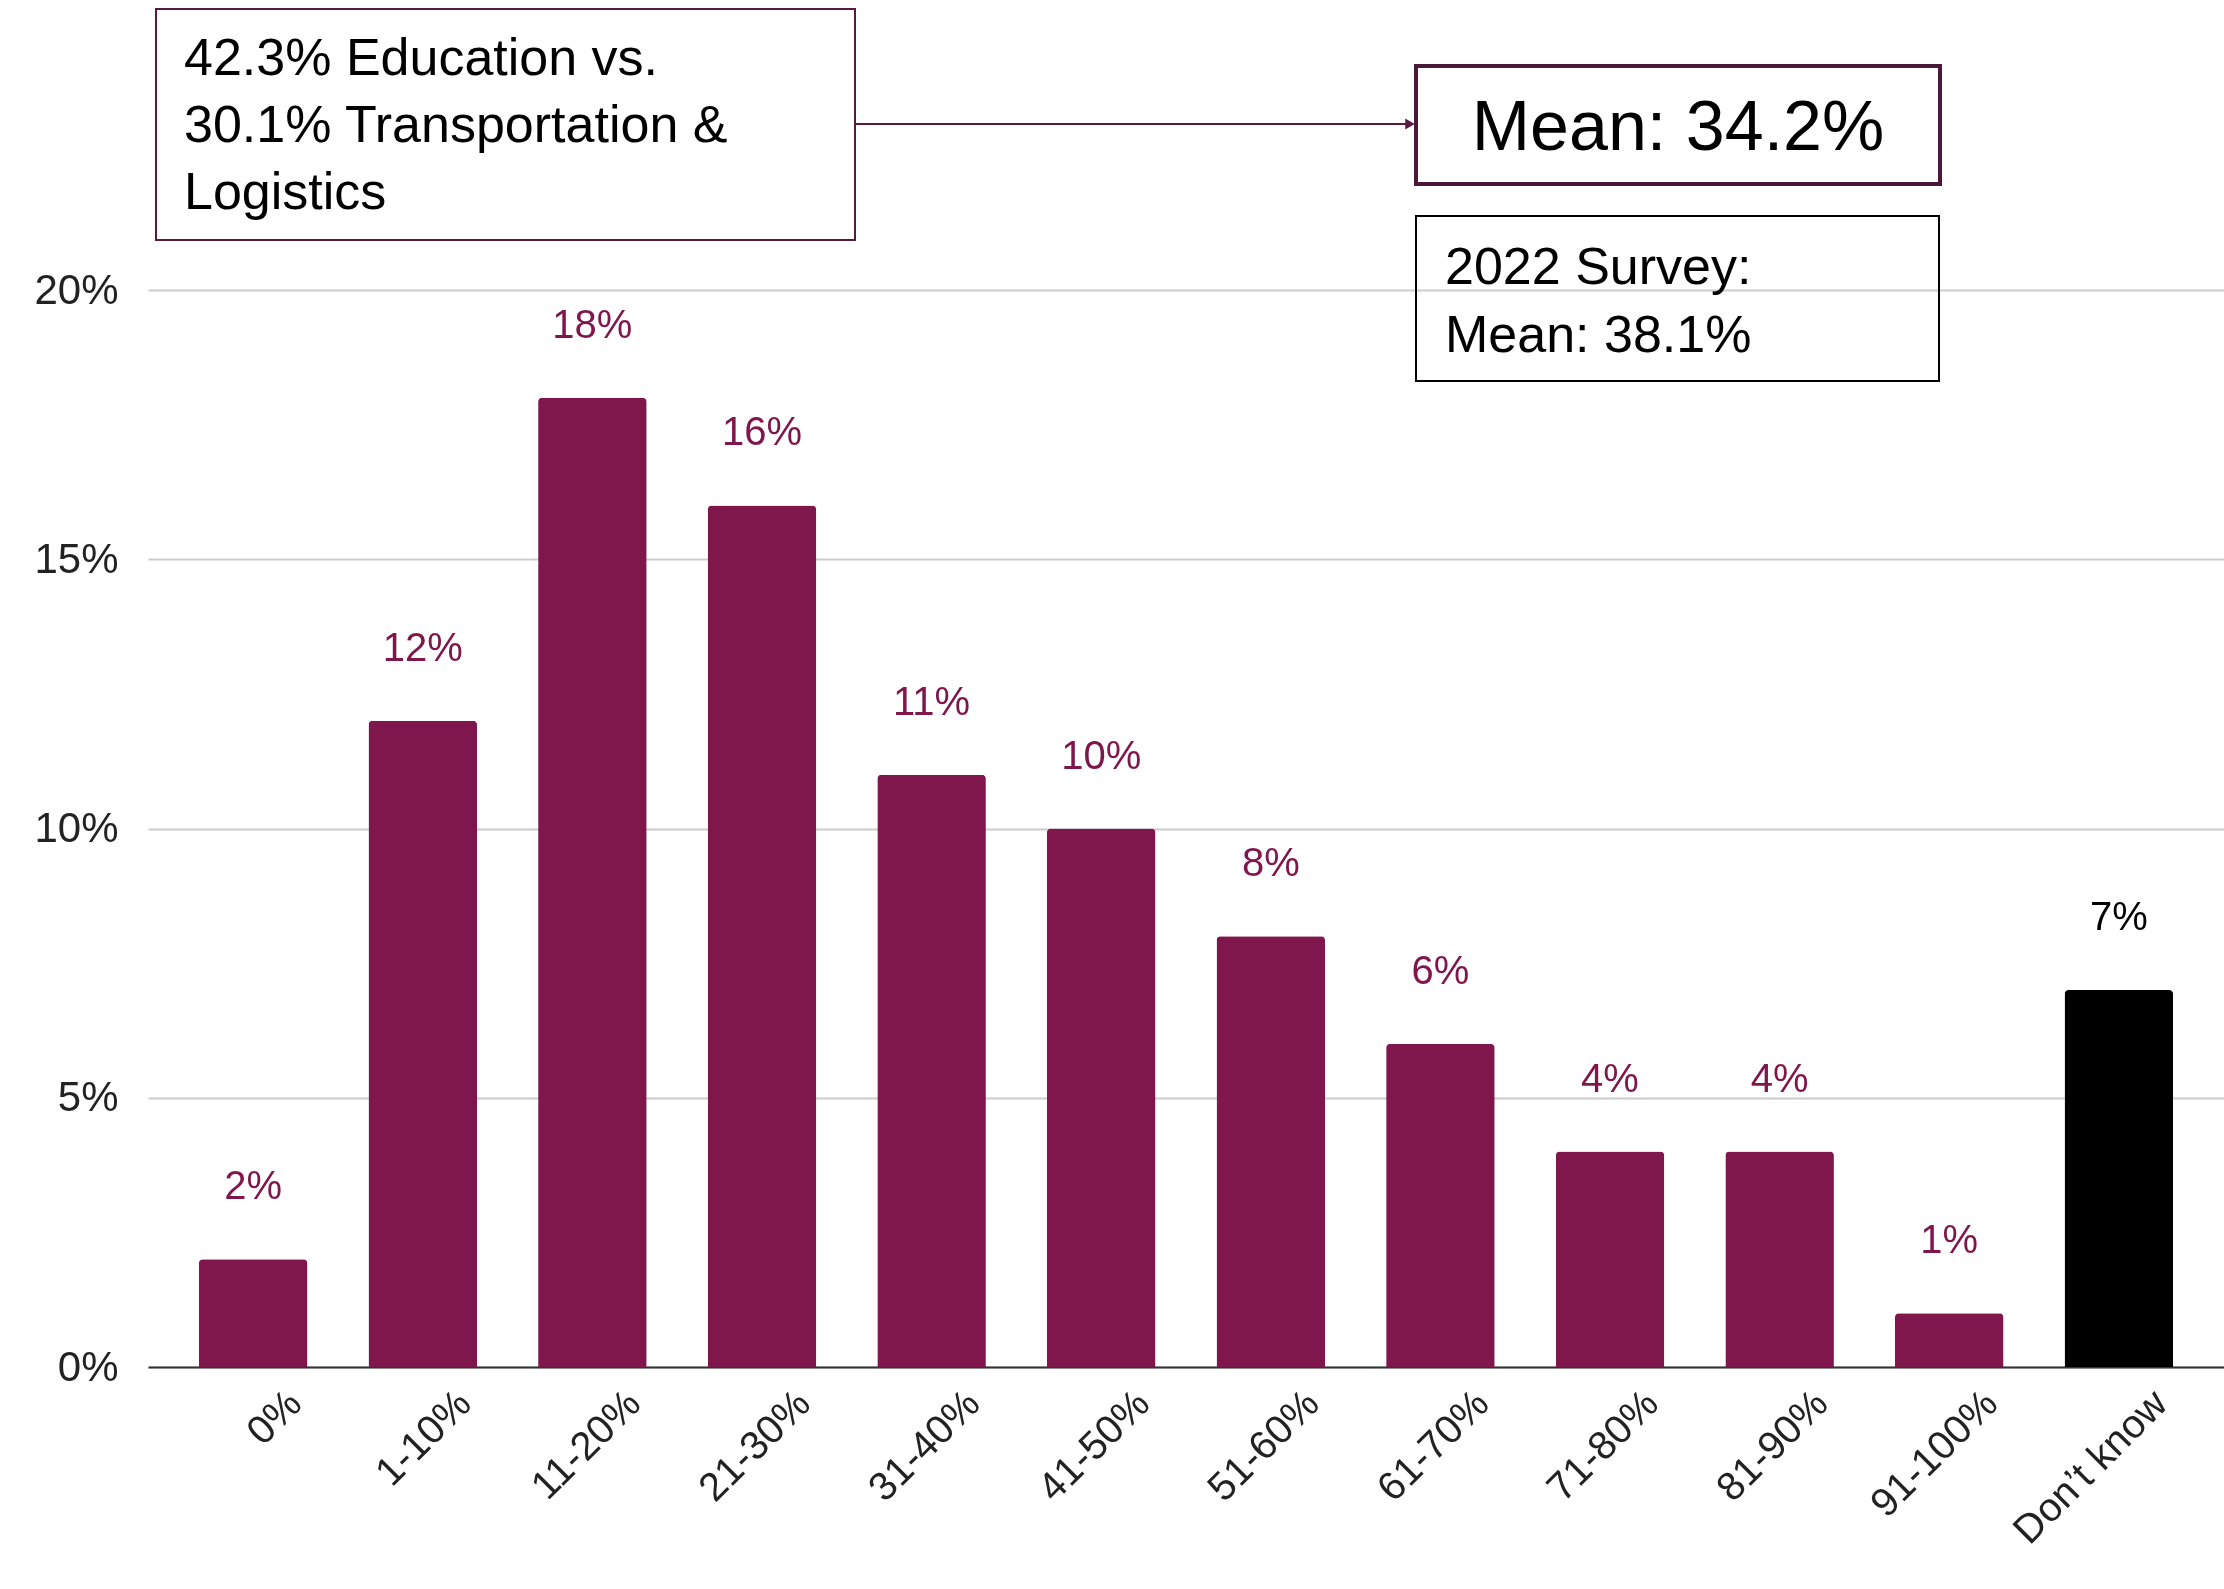  Describe the element at coordinates (76, 558) in the screenshot. I see `y-tick-label: 15%` at that location.